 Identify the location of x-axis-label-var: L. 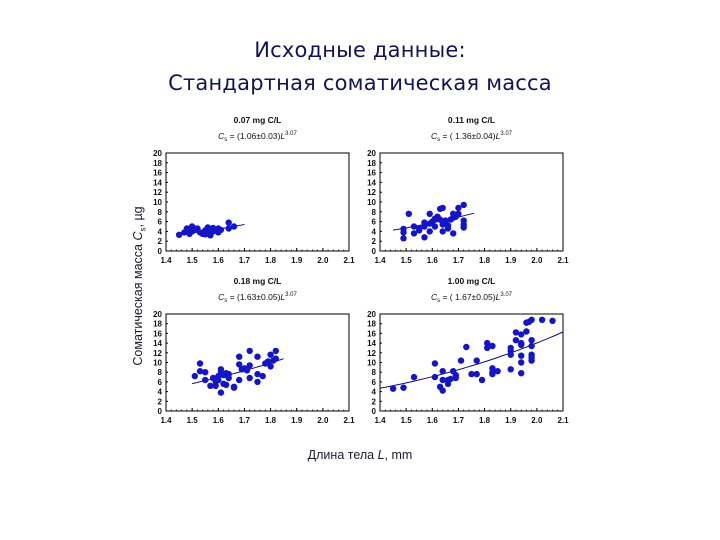
(381, 455).